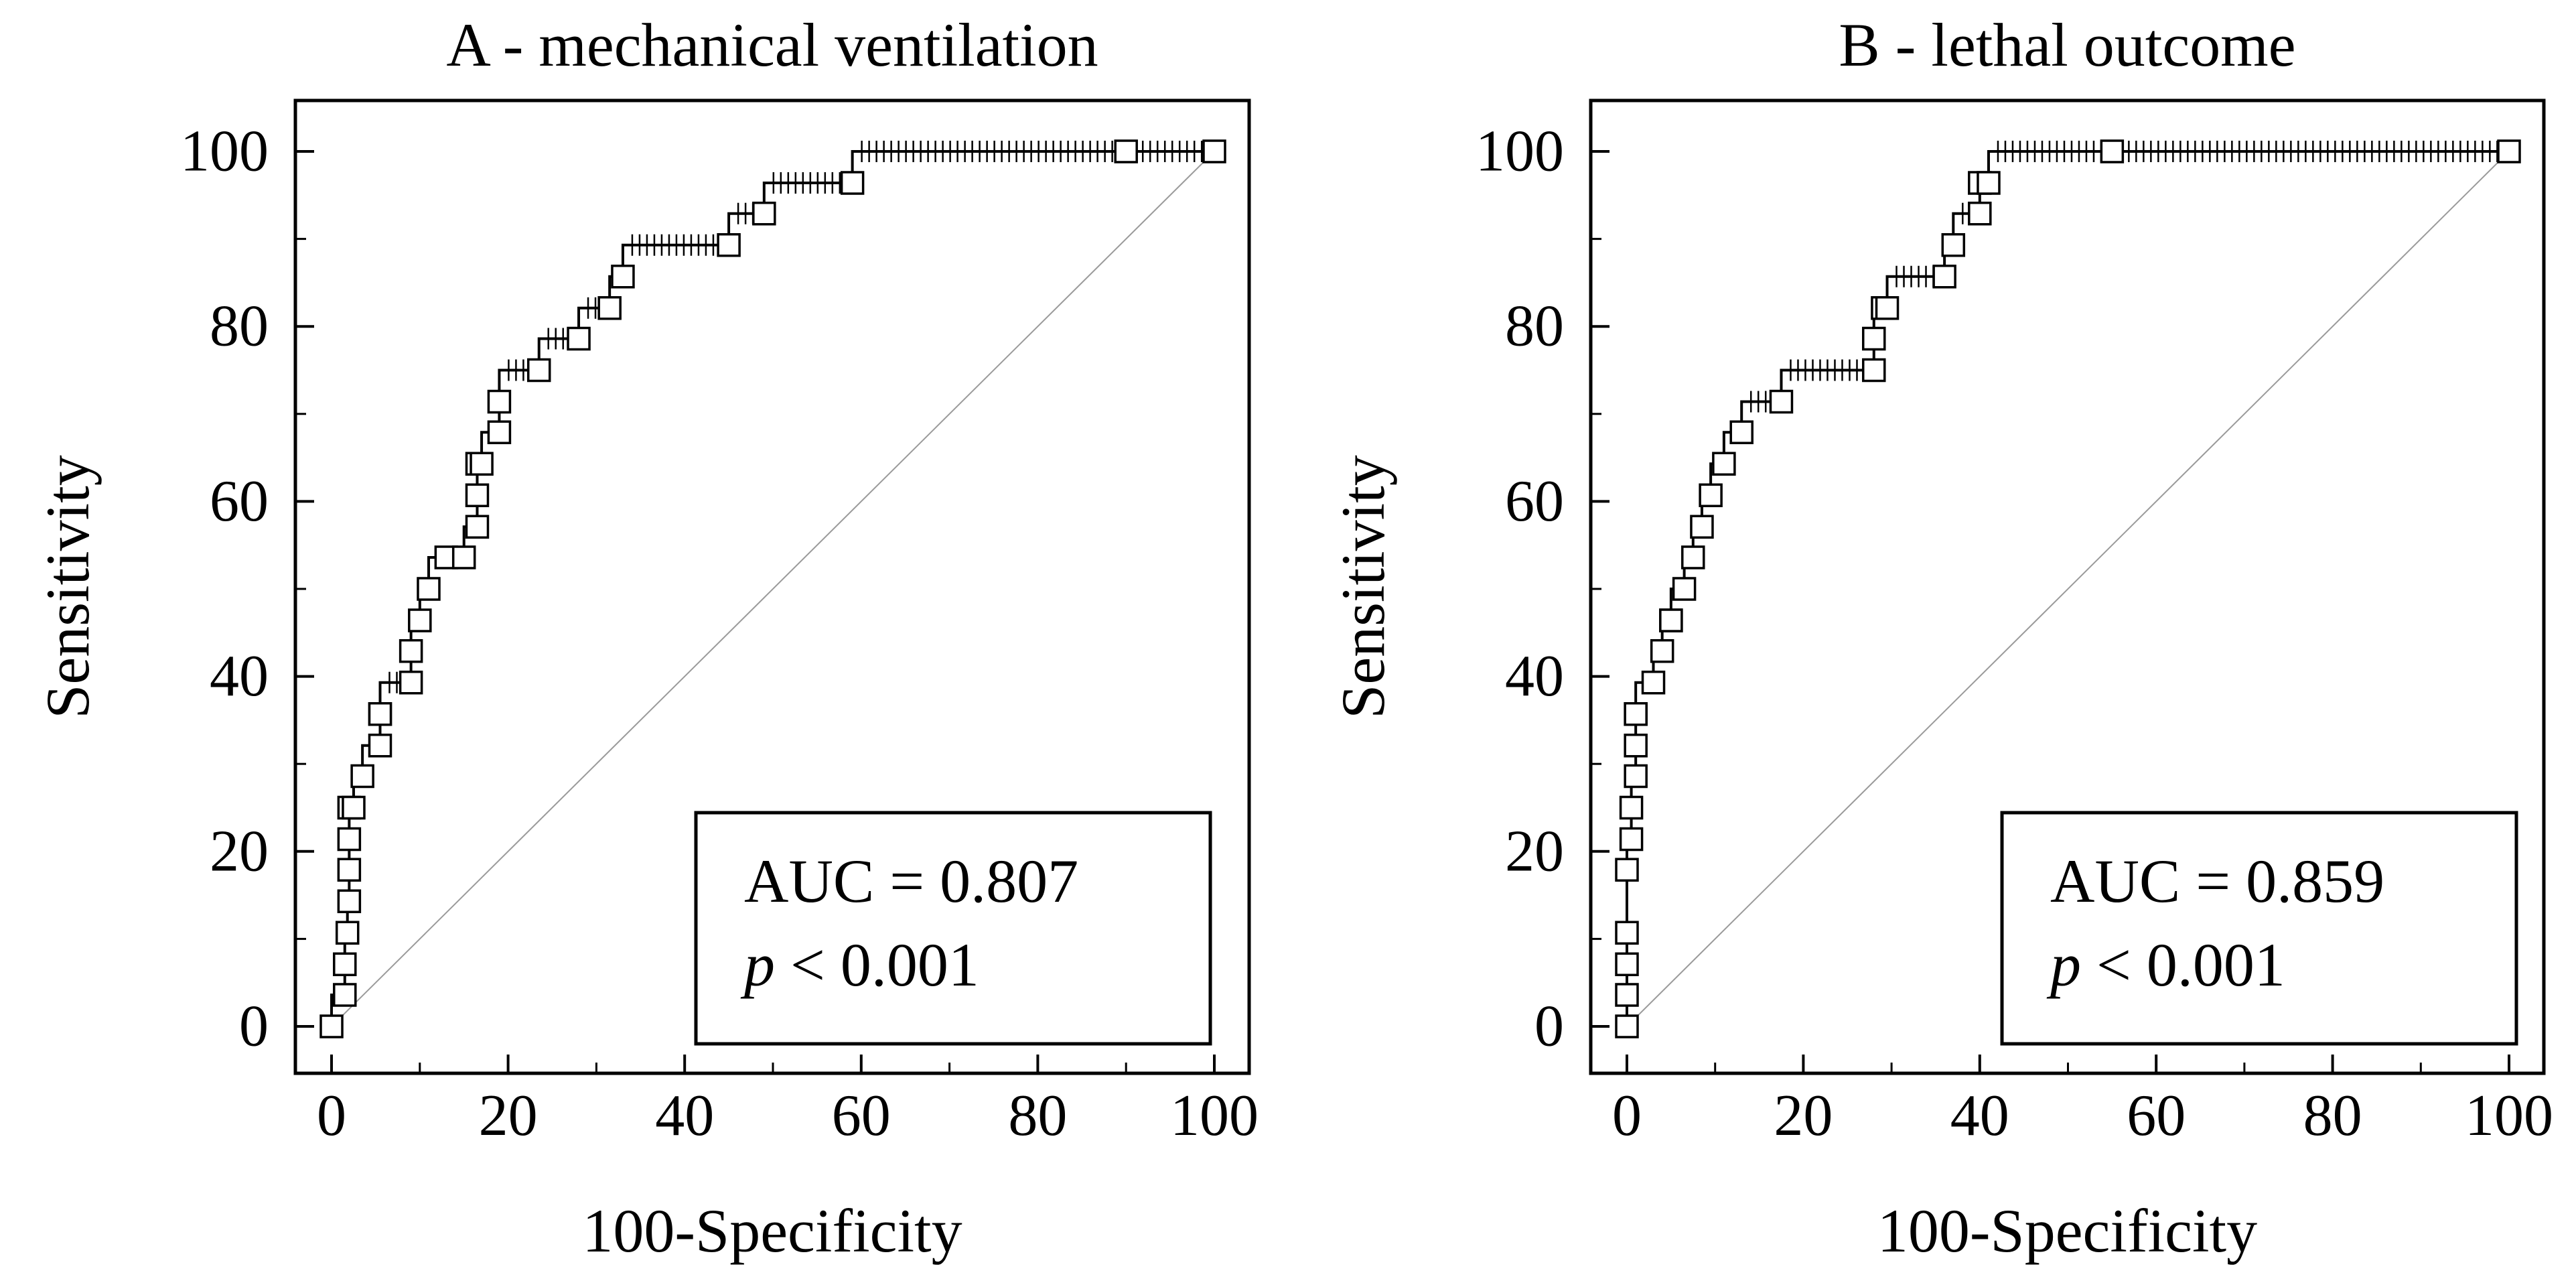  Describe the element at coordinates (508, 1115) in the screenshot. I see `x-tick-label: 20` at that location.